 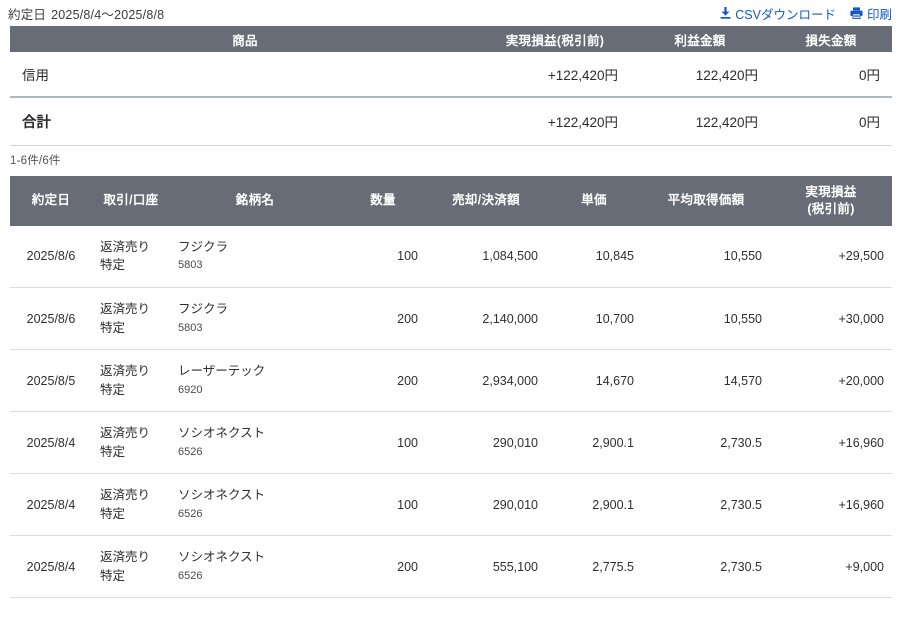 I want to click on cell-unit-price: 2,900.1, so click(x=594, y=442).